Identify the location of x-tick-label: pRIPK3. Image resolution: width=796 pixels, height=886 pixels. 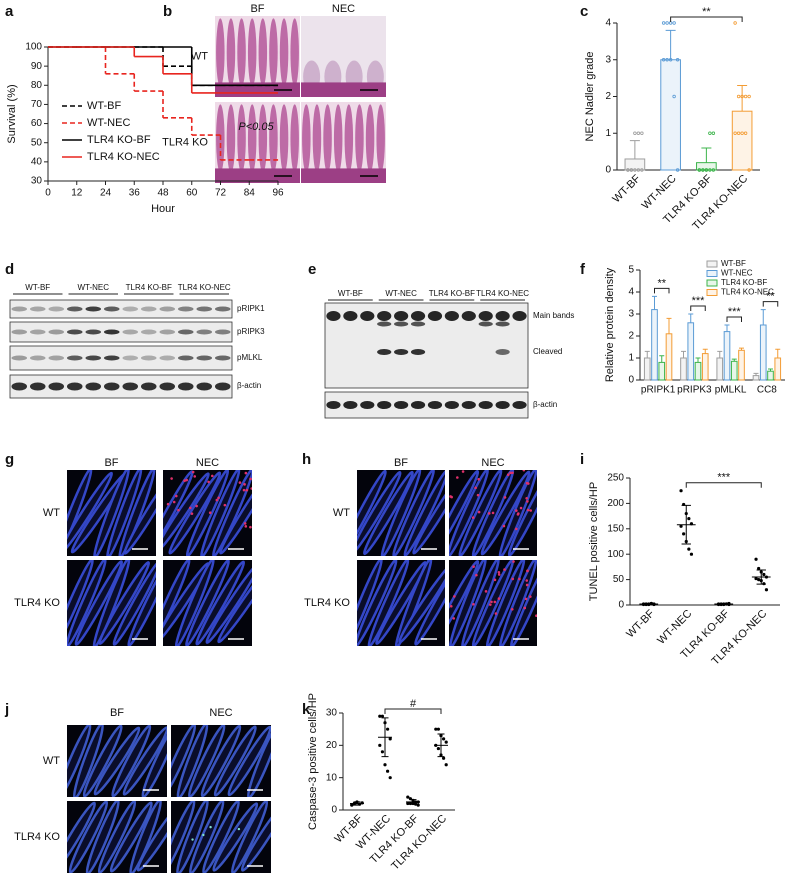
(694, 390).